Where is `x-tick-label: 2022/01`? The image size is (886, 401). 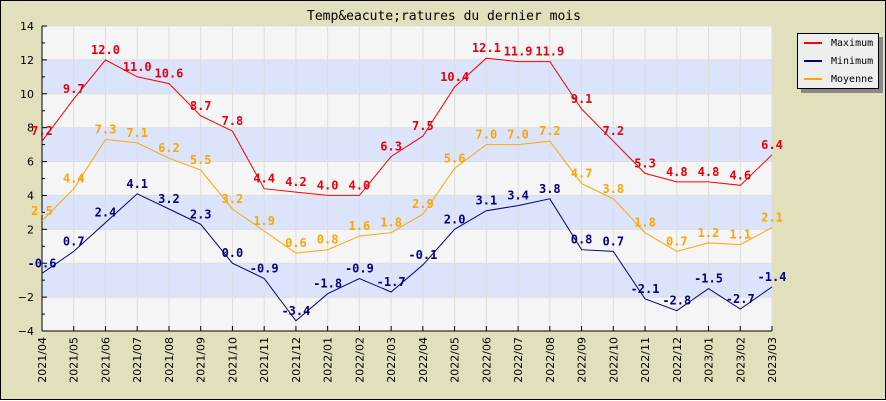 x-tick-label: 2022/01 is located at coordinates (328, 360).